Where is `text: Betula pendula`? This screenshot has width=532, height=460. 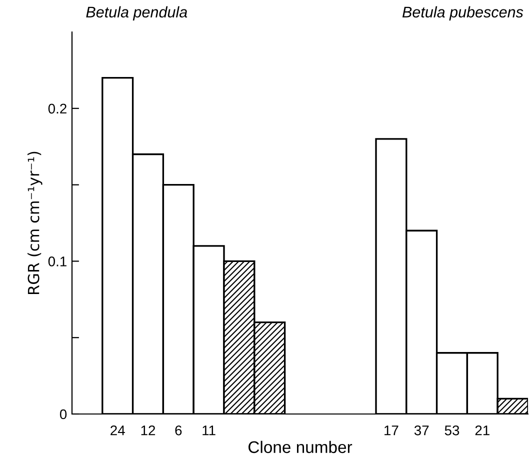 text: Betula pendula is located at coordinates (137, 13).